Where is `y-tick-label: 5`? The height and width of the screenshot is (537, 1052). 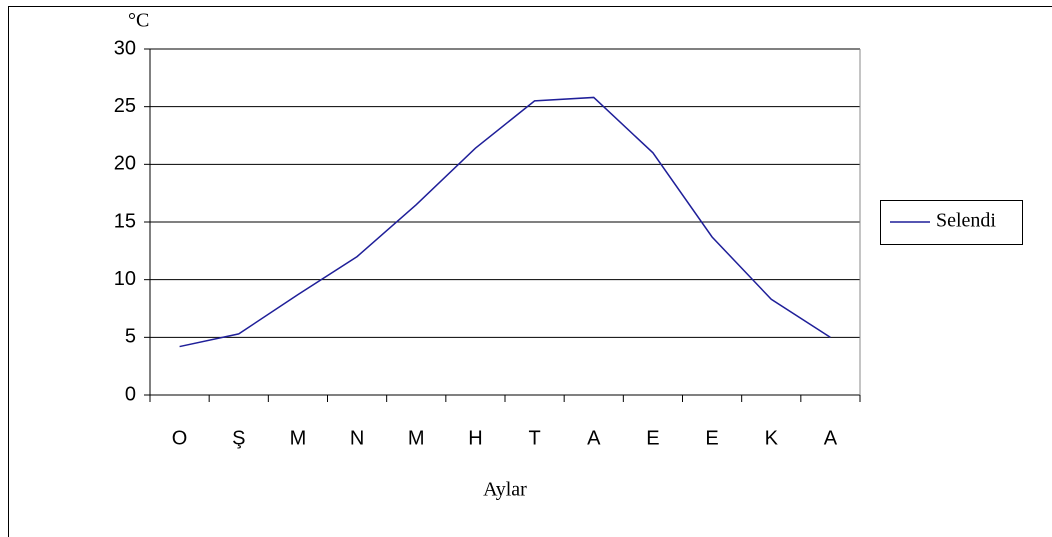
y-tick-label: 5 is located at coordinates (130, 337).